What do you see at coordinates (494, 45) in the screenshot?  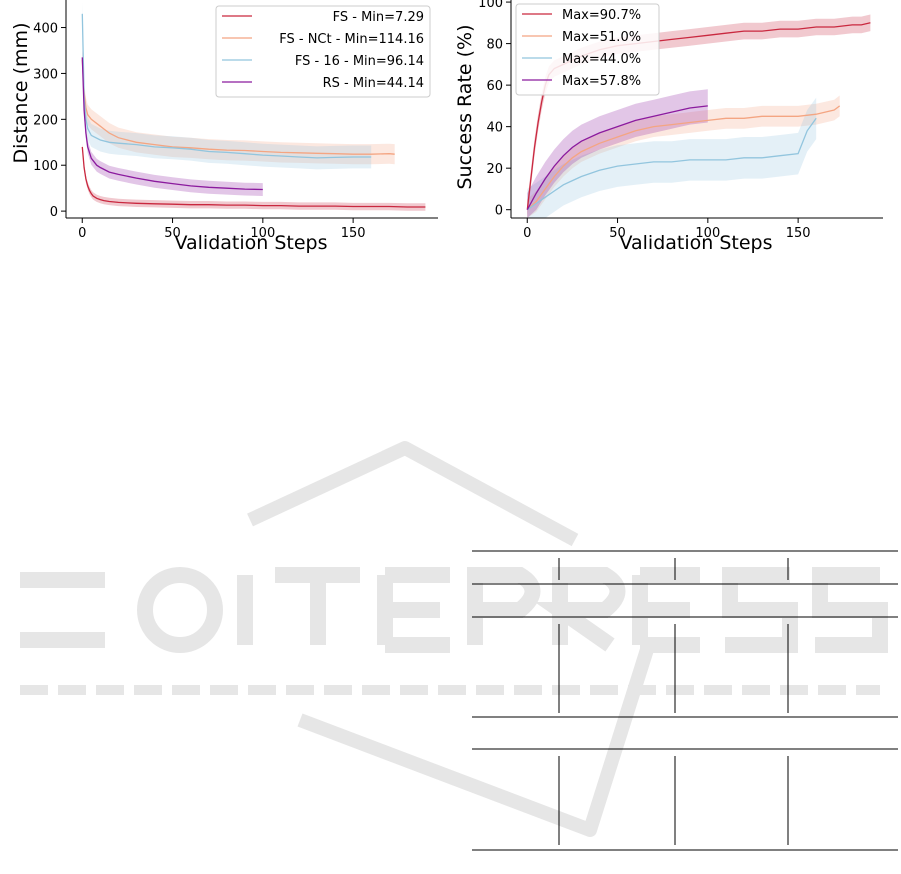 I see `y-tick-label: 80` at bounding box center [494, 45].